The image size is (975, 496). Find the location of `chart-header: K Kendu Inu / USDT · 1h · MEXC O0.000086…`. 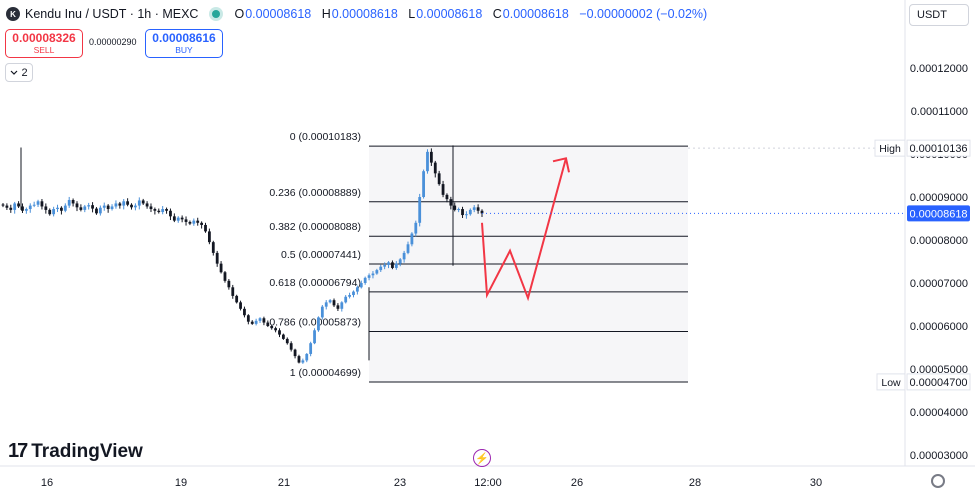

chart-header: K Kendu Inu / USDT · 1h · MEXC O0.000086… is located at coordinates (452, 14).